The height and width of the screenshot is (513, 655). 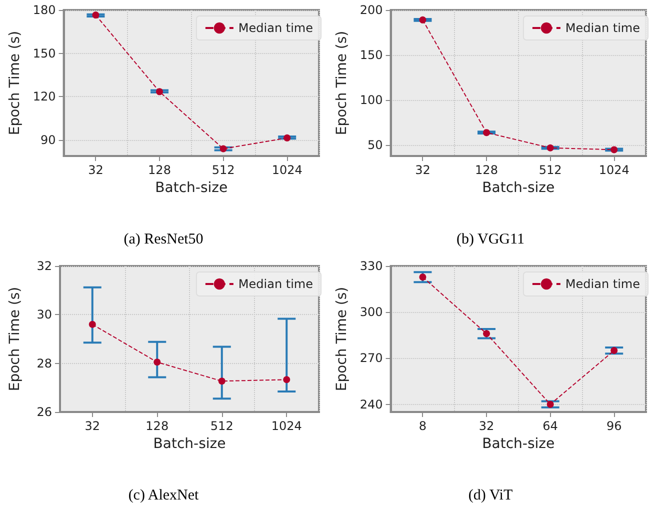 What do you see at coordinates (44, 97) in the screenshot?
I see `y-tick-label: 120` at bounding box center [44, 97].